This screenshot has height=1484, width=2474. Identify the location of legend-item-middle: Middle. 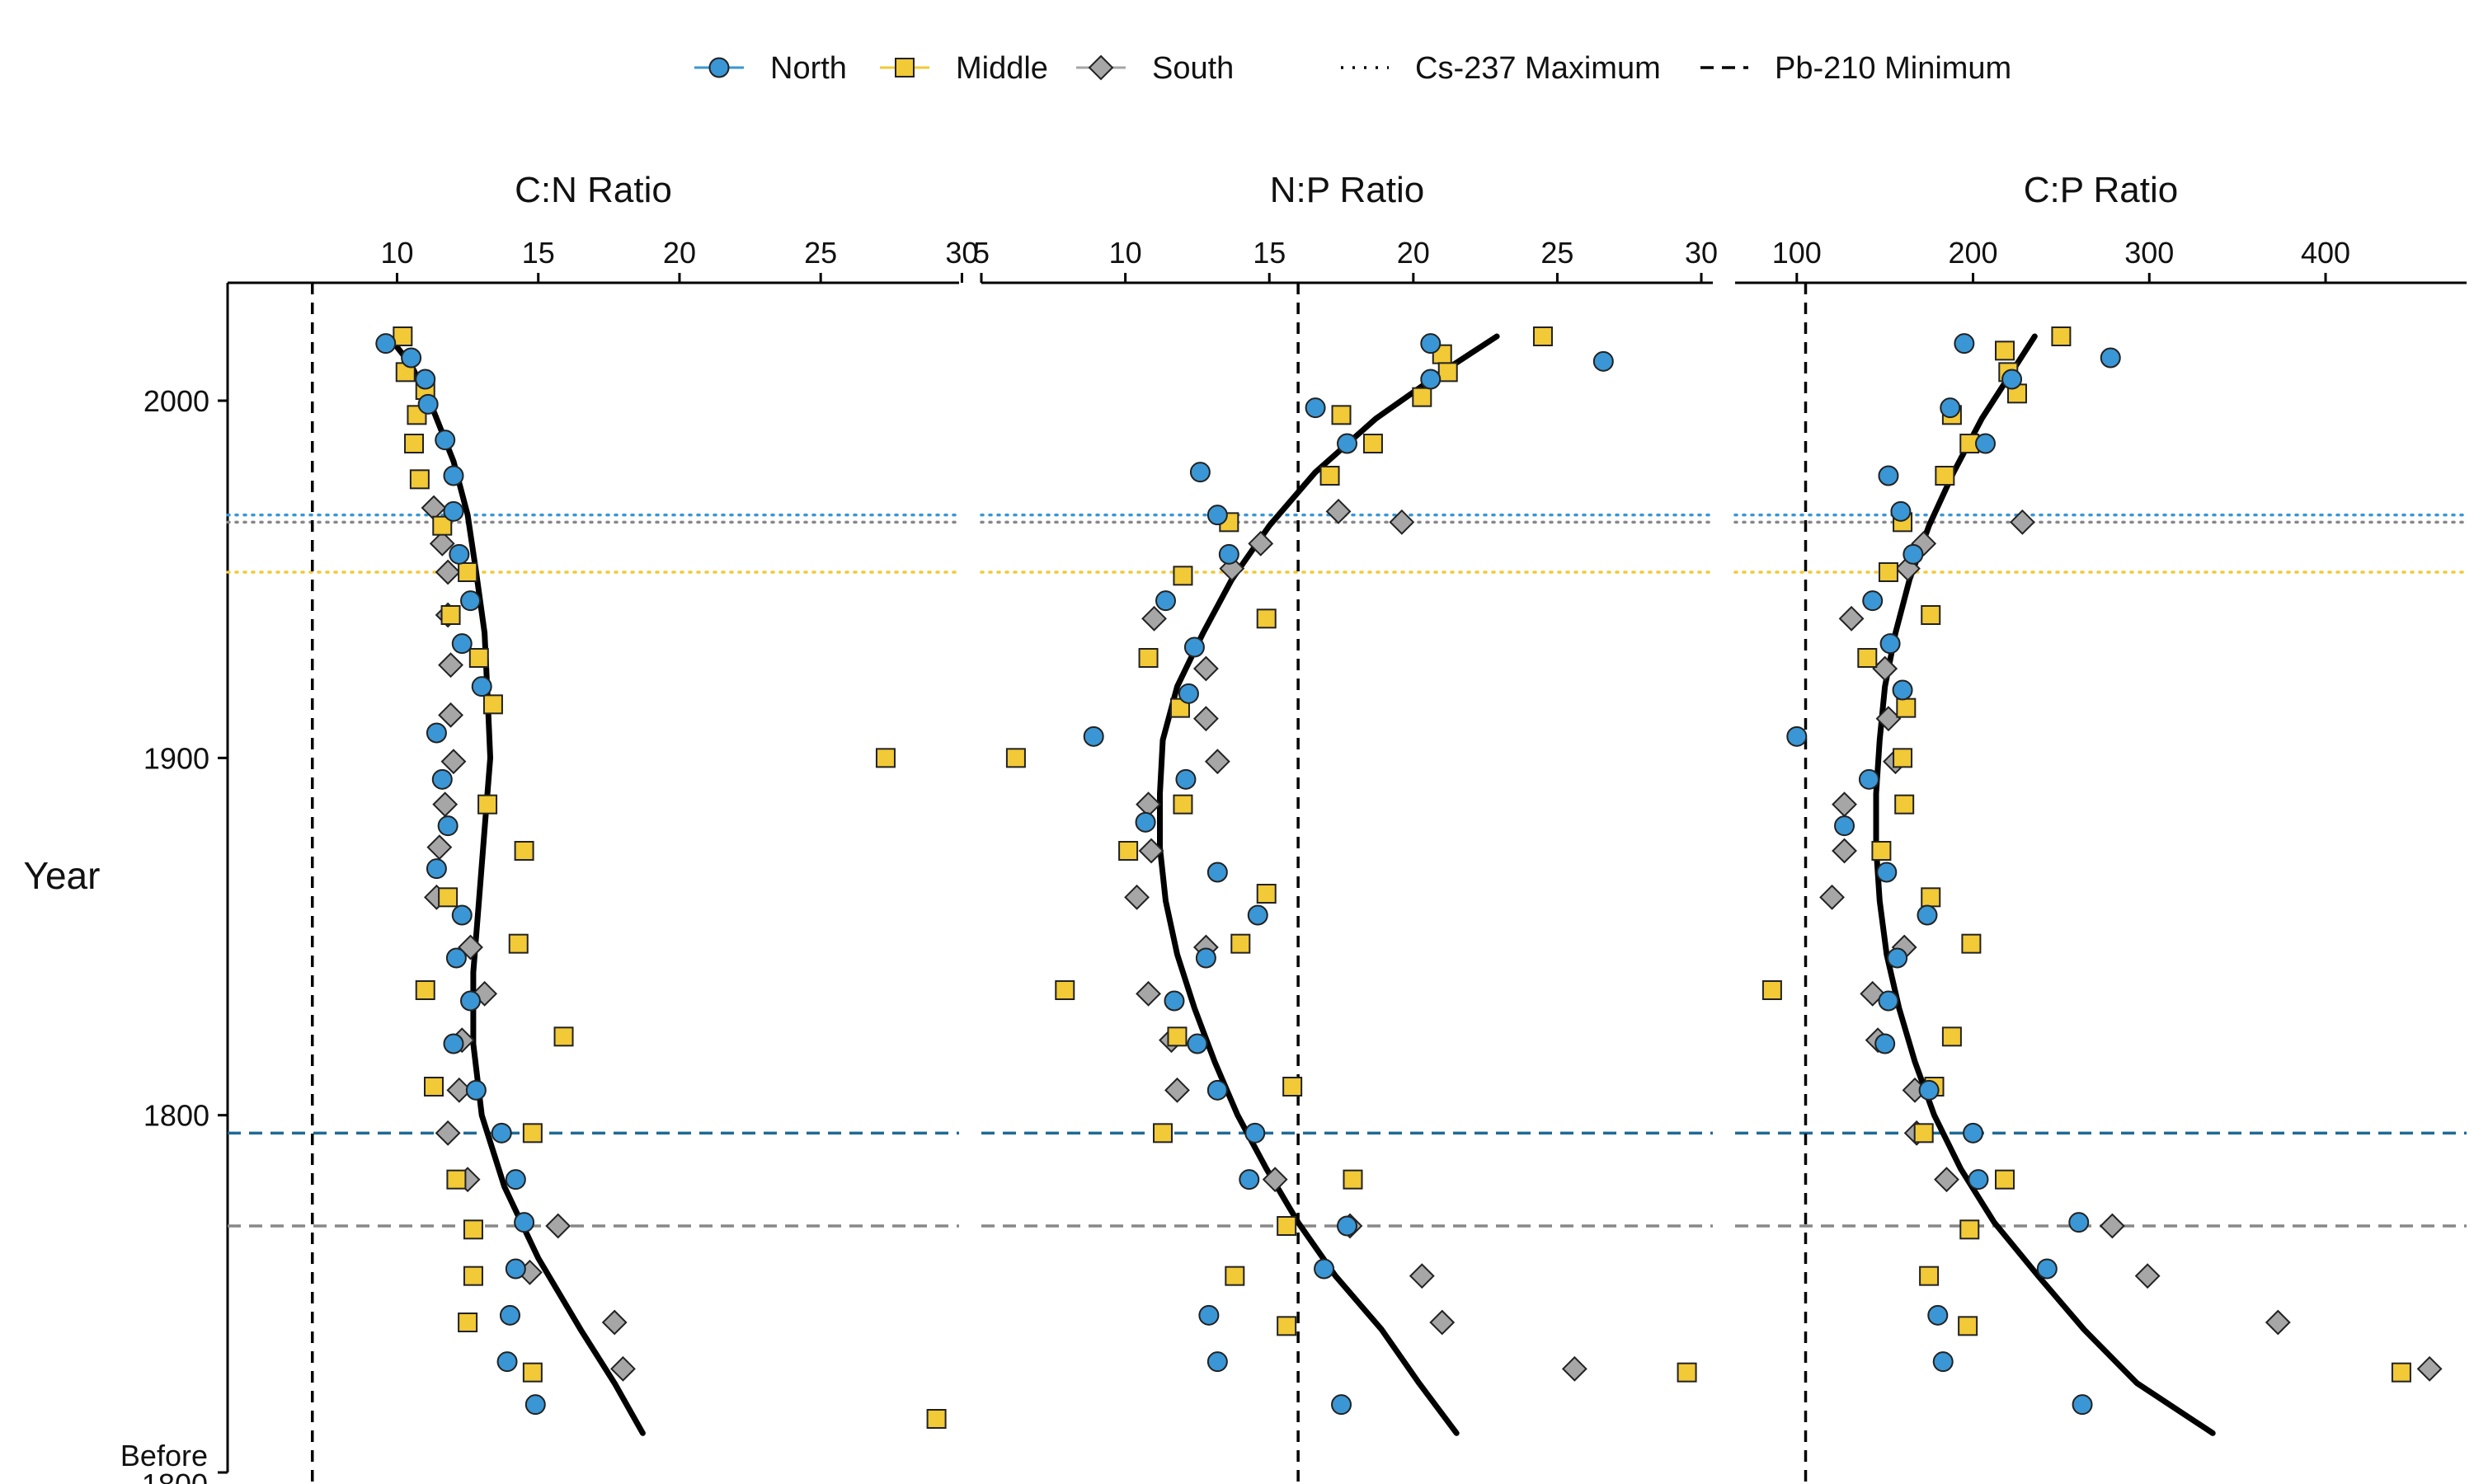
(964, 68).